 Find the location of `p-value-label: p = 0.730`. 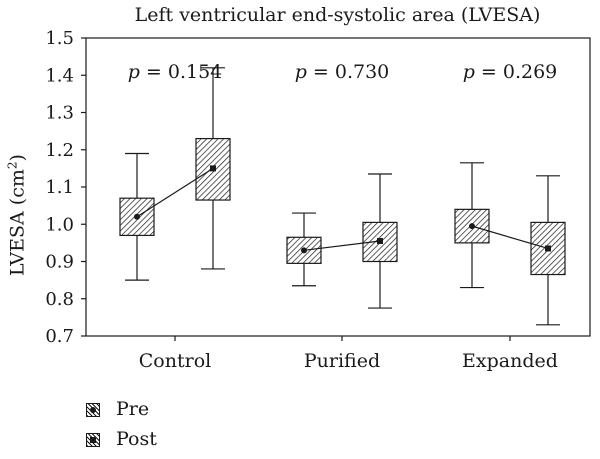

p-value-label: p = 0.730 is located at coordinates (342, 72).